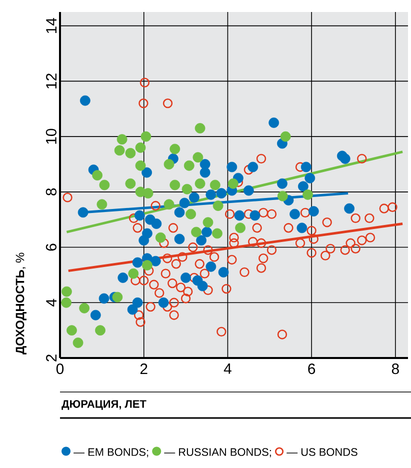 This screenshot has width=411, height=468. Describe the element at coordinates (51, 26) in the screenshot. I see `y-tick-label: 14` at that location.